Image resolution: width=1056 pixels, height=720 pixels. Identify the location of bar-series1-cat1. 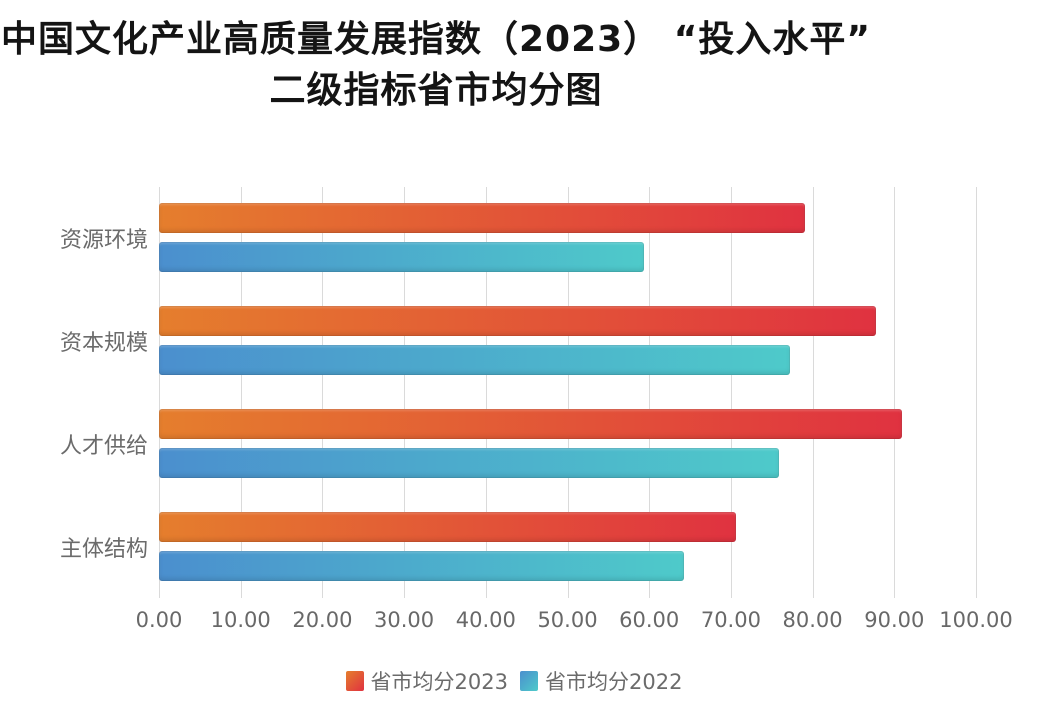
(482, 218).